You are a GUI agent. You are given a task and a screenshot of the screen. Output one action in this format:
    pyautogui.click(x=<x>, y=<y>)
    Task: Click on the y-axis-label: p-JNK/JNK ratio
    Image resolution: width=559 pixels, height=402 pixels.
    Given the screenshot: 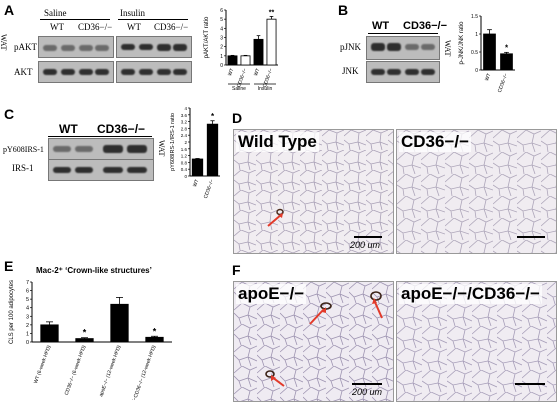 What is the action you would take?
    pyautogui.click(x=462, y=43)
    